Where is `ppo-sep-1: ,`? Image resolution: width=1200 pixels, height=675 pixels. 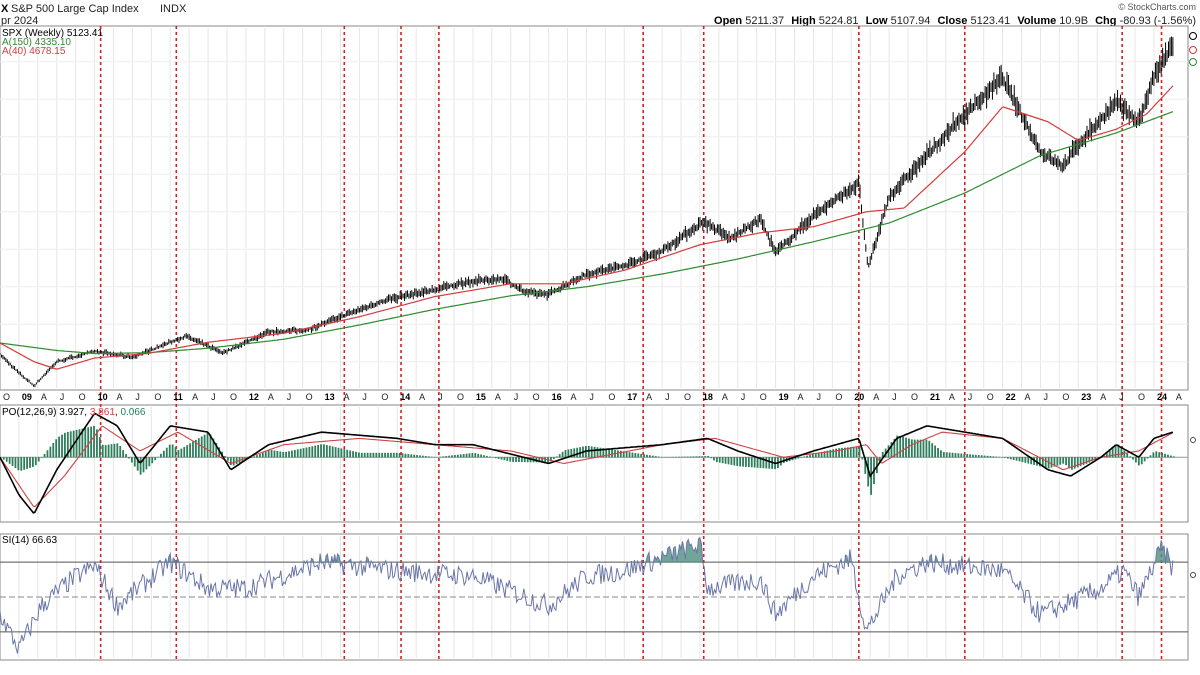
ppo-sep-1: , is located at coordinates (85, 412).